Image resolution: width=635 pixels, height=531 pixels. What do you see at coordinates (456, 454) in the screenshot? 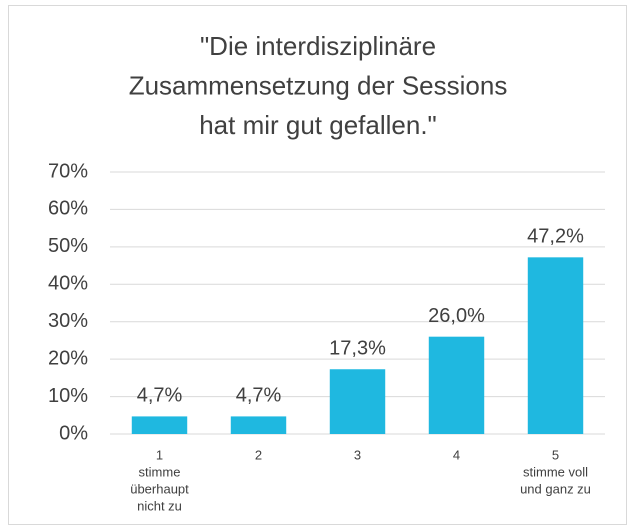
I see `x-tick-label: 4` at bounding box center [456, 454].